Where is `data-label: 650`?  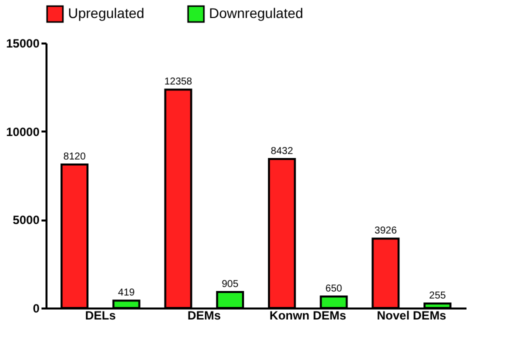
data-label: 650 is located at coordinates (334, 289).